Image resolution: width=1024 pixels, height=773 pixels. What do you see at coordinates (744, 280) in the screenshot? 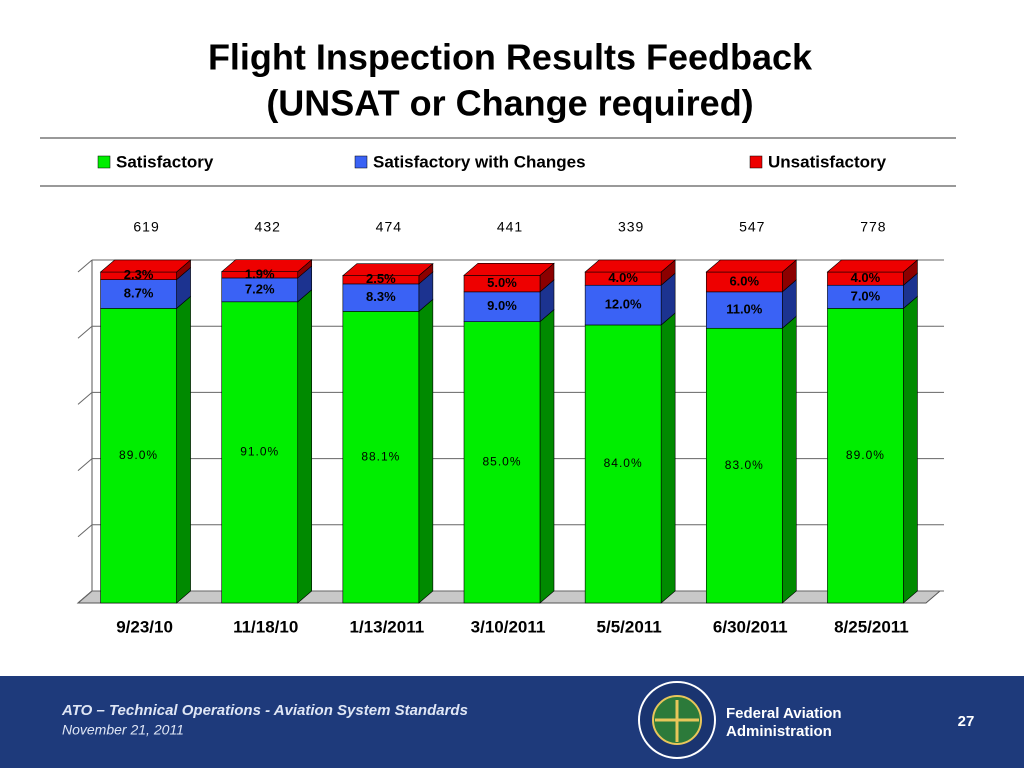
I see `value-label: 6.0%` at bounding box center [744, 280].